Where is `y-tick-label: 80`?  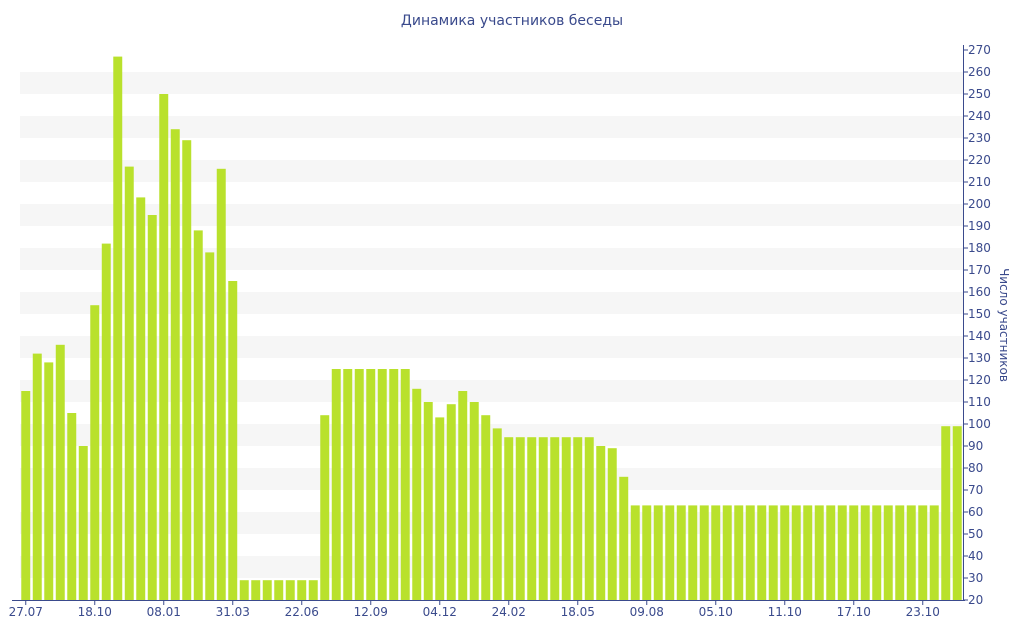 y-tick-label: 80 is located at coordinates (975, 468).